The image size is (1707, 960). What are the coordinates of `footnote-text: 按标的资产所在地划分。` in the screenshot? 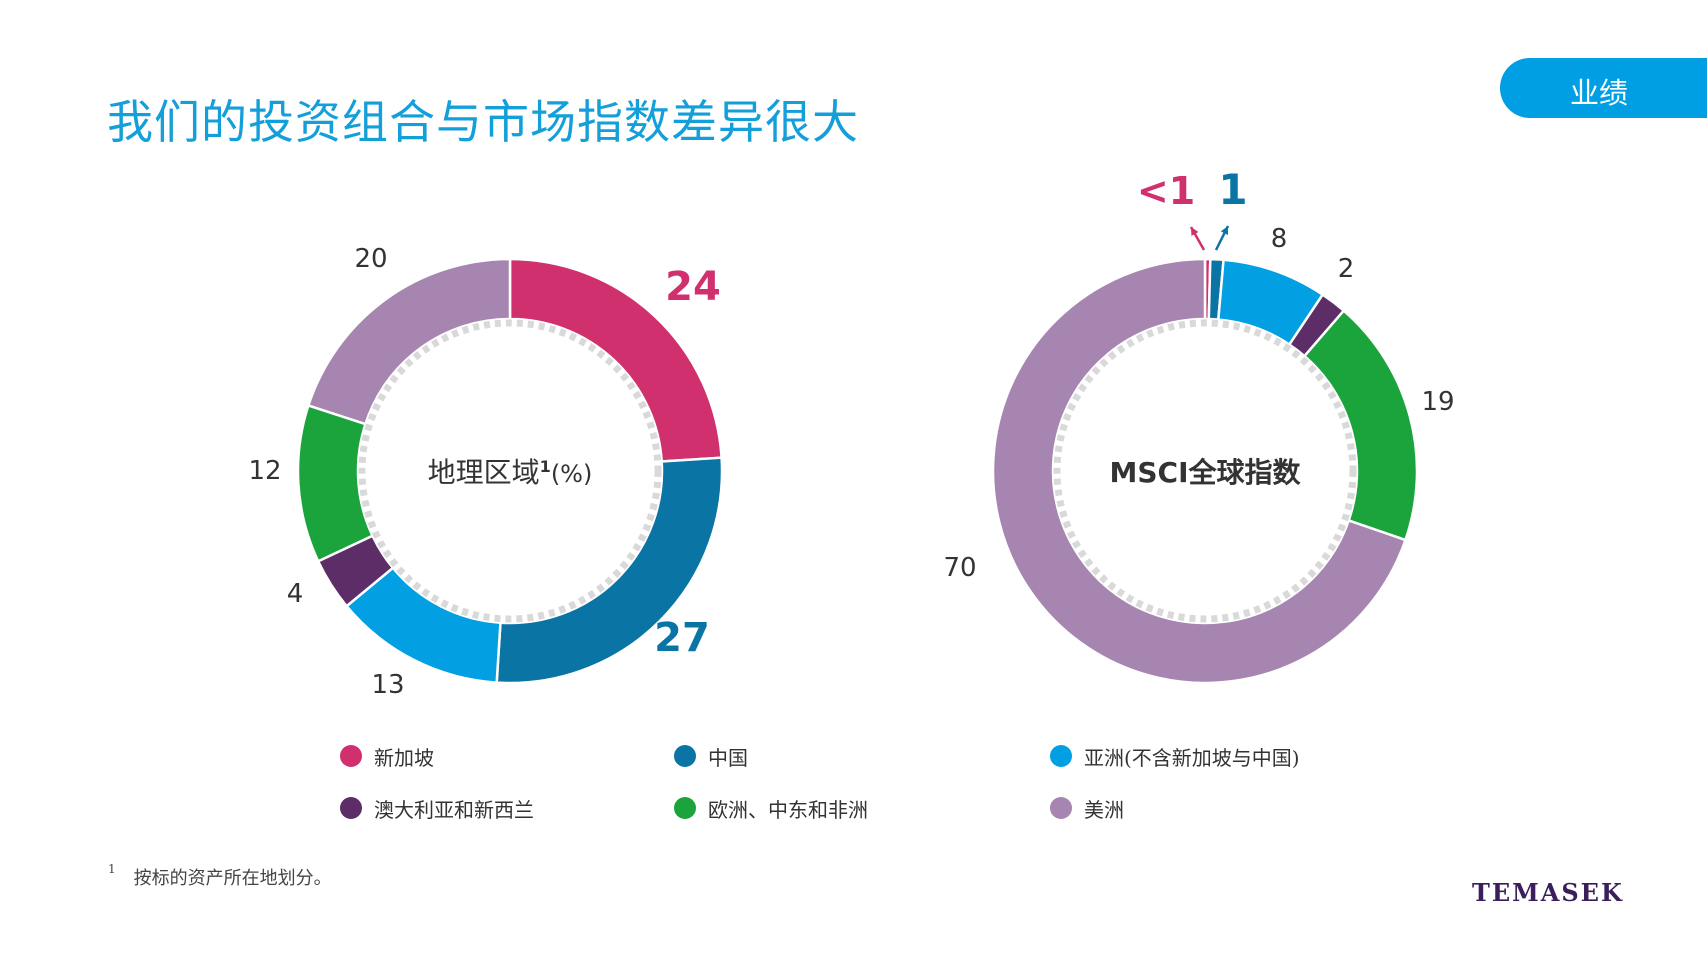 It's located at (232, 878).